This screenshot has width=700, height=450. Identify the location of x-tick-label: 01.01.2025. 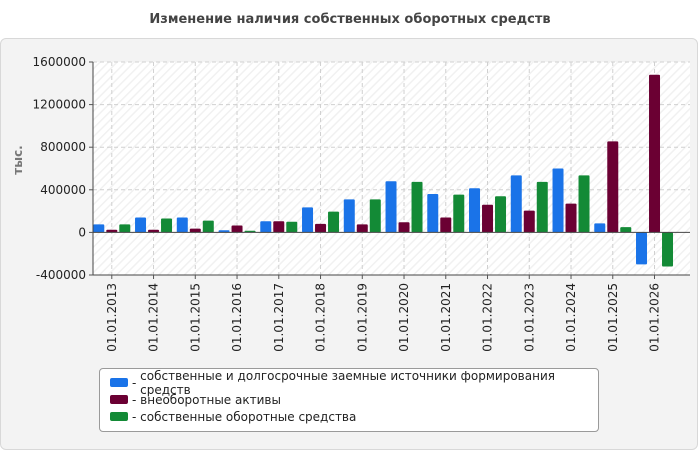
(613, 317).